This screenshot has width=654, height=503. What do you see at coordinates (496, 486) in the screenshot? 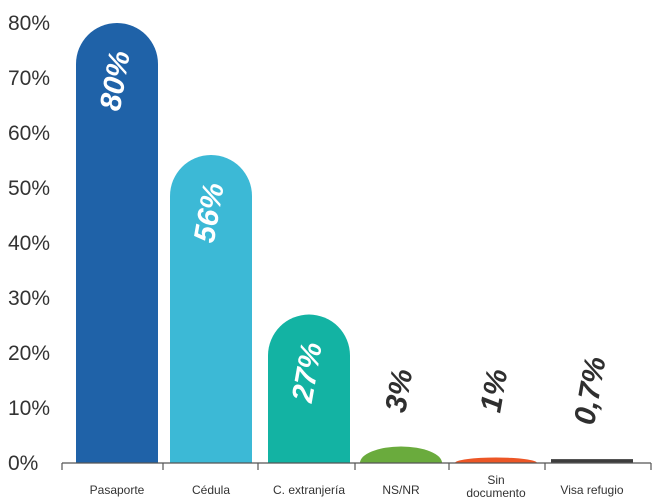
I see `x-tick-label: Sin documento` at bounding box center [496, 486].